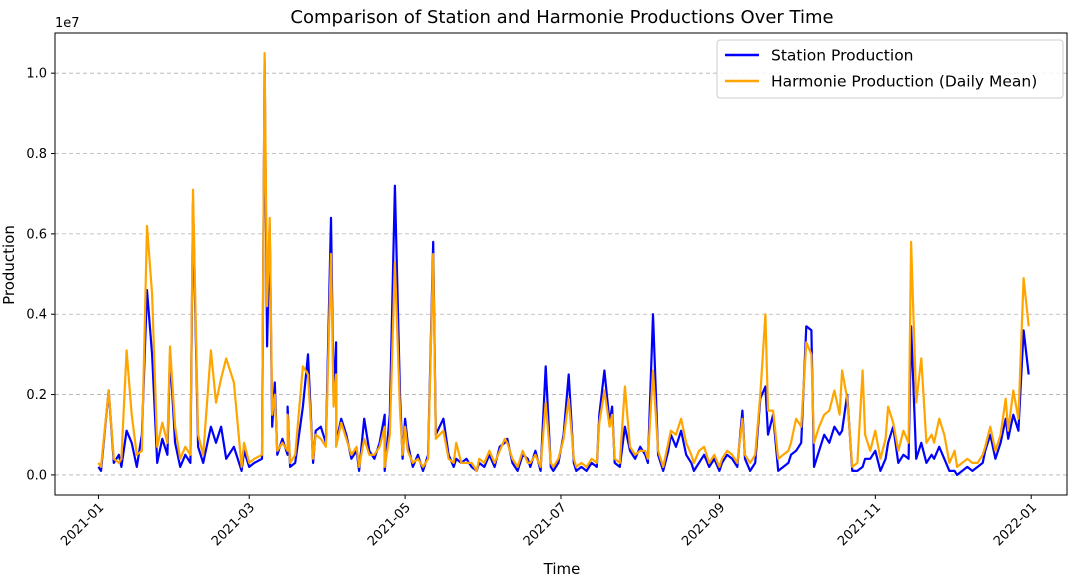 The height and width of the screenshot is (576, 1082). I want to click on legend-entry-label: Station Production, so click(842, 56).